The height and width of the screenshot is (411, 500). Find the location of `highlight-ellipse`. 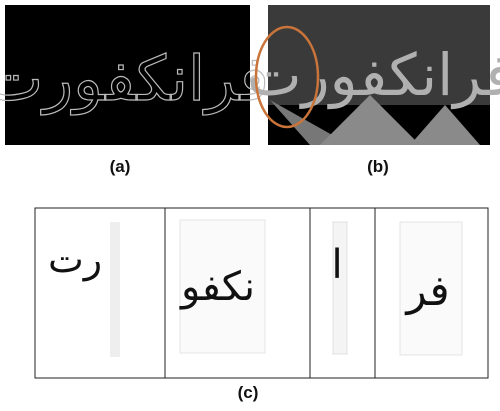

highlight-ellipse is located at coordinates (287, 77).